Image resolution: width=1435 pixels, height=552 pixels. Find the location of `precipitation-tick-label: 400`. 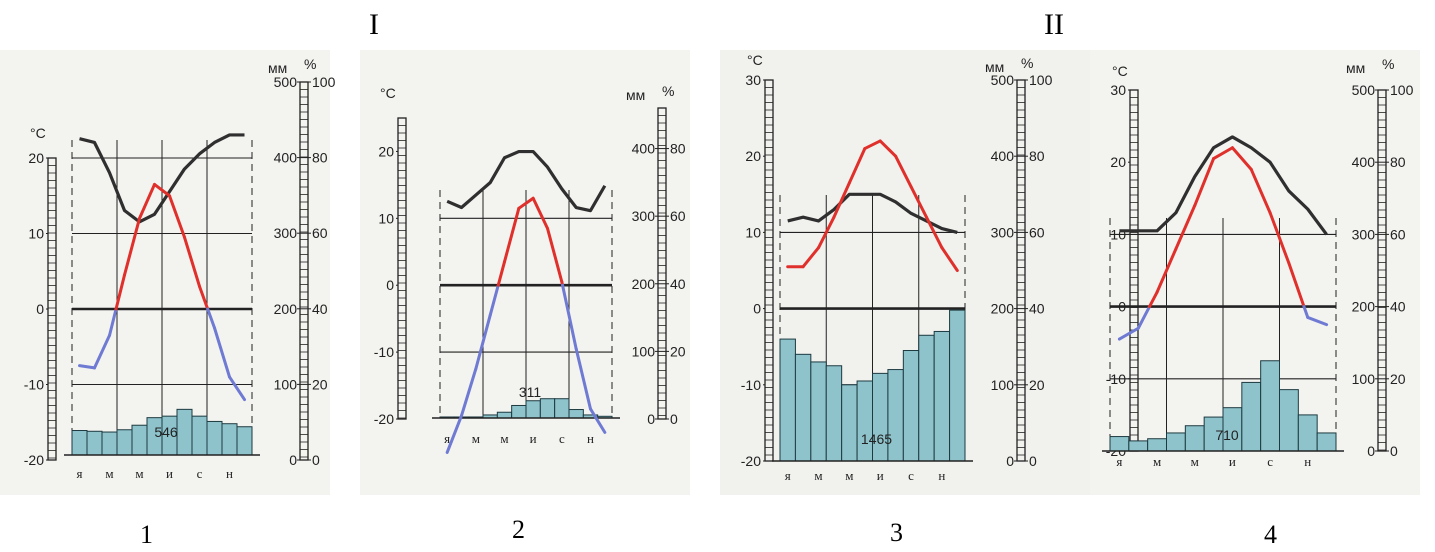

precipitation-tick-label: 400 is located at coordinates (1364, 162).